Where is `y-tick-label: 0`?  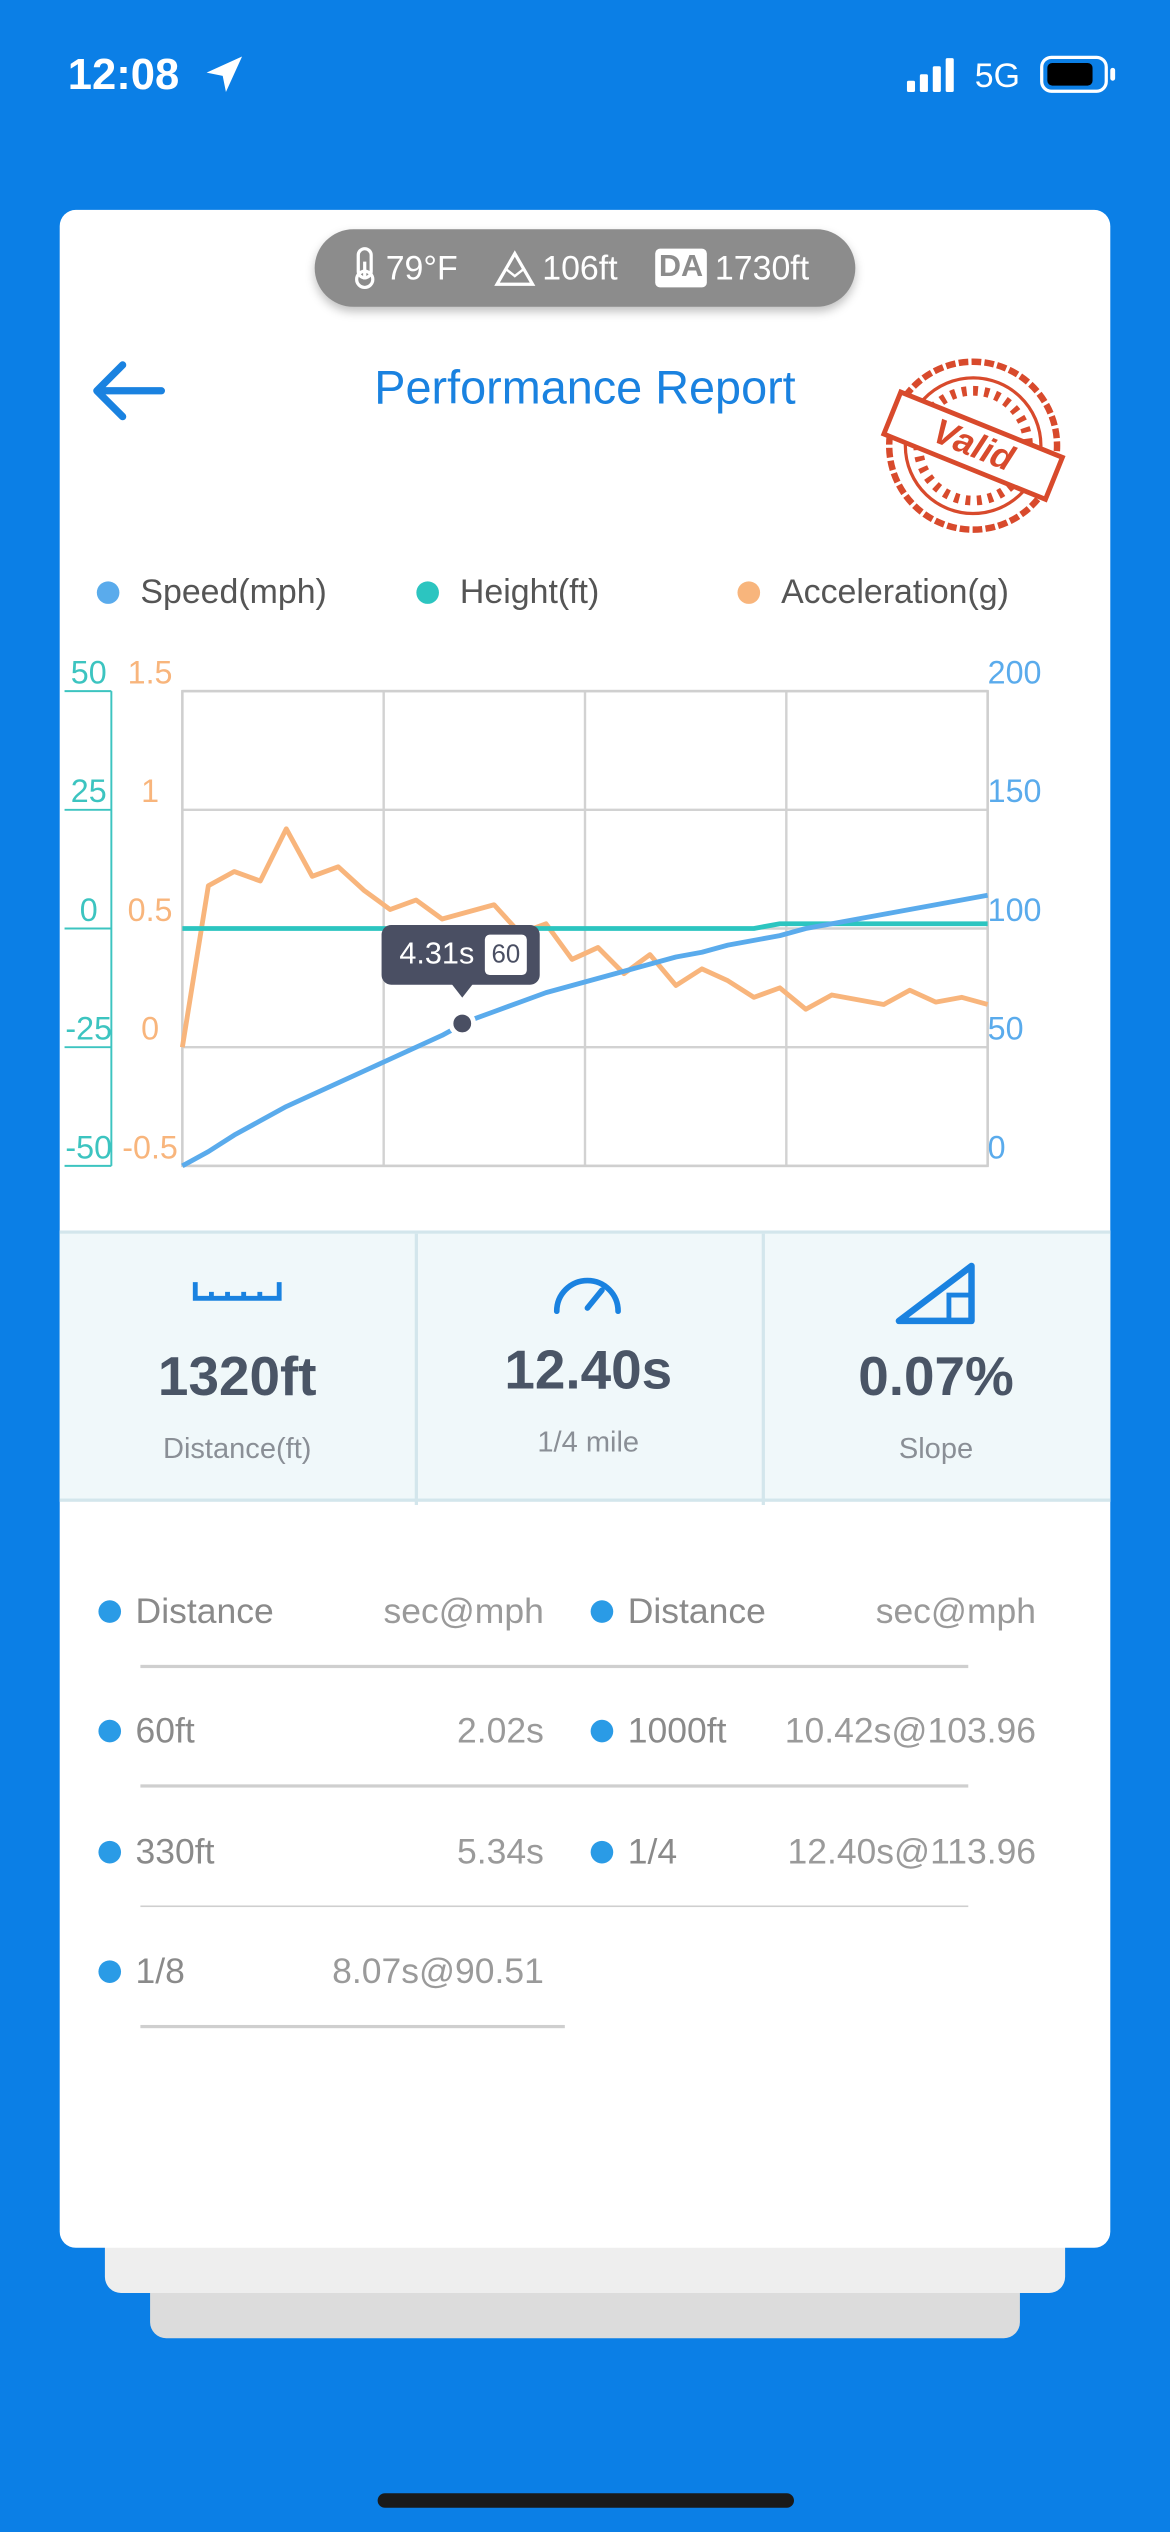 y-tick-label: 0 is located at coordinates (89, 910).